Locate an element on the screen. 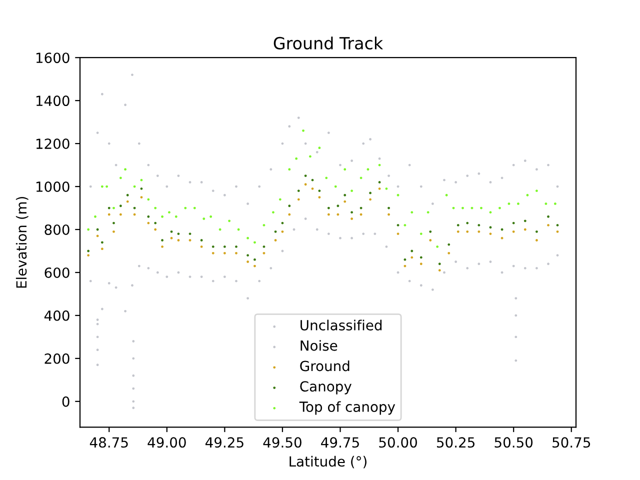  legend-label: Unclassified is located at coordinates (341, 325).